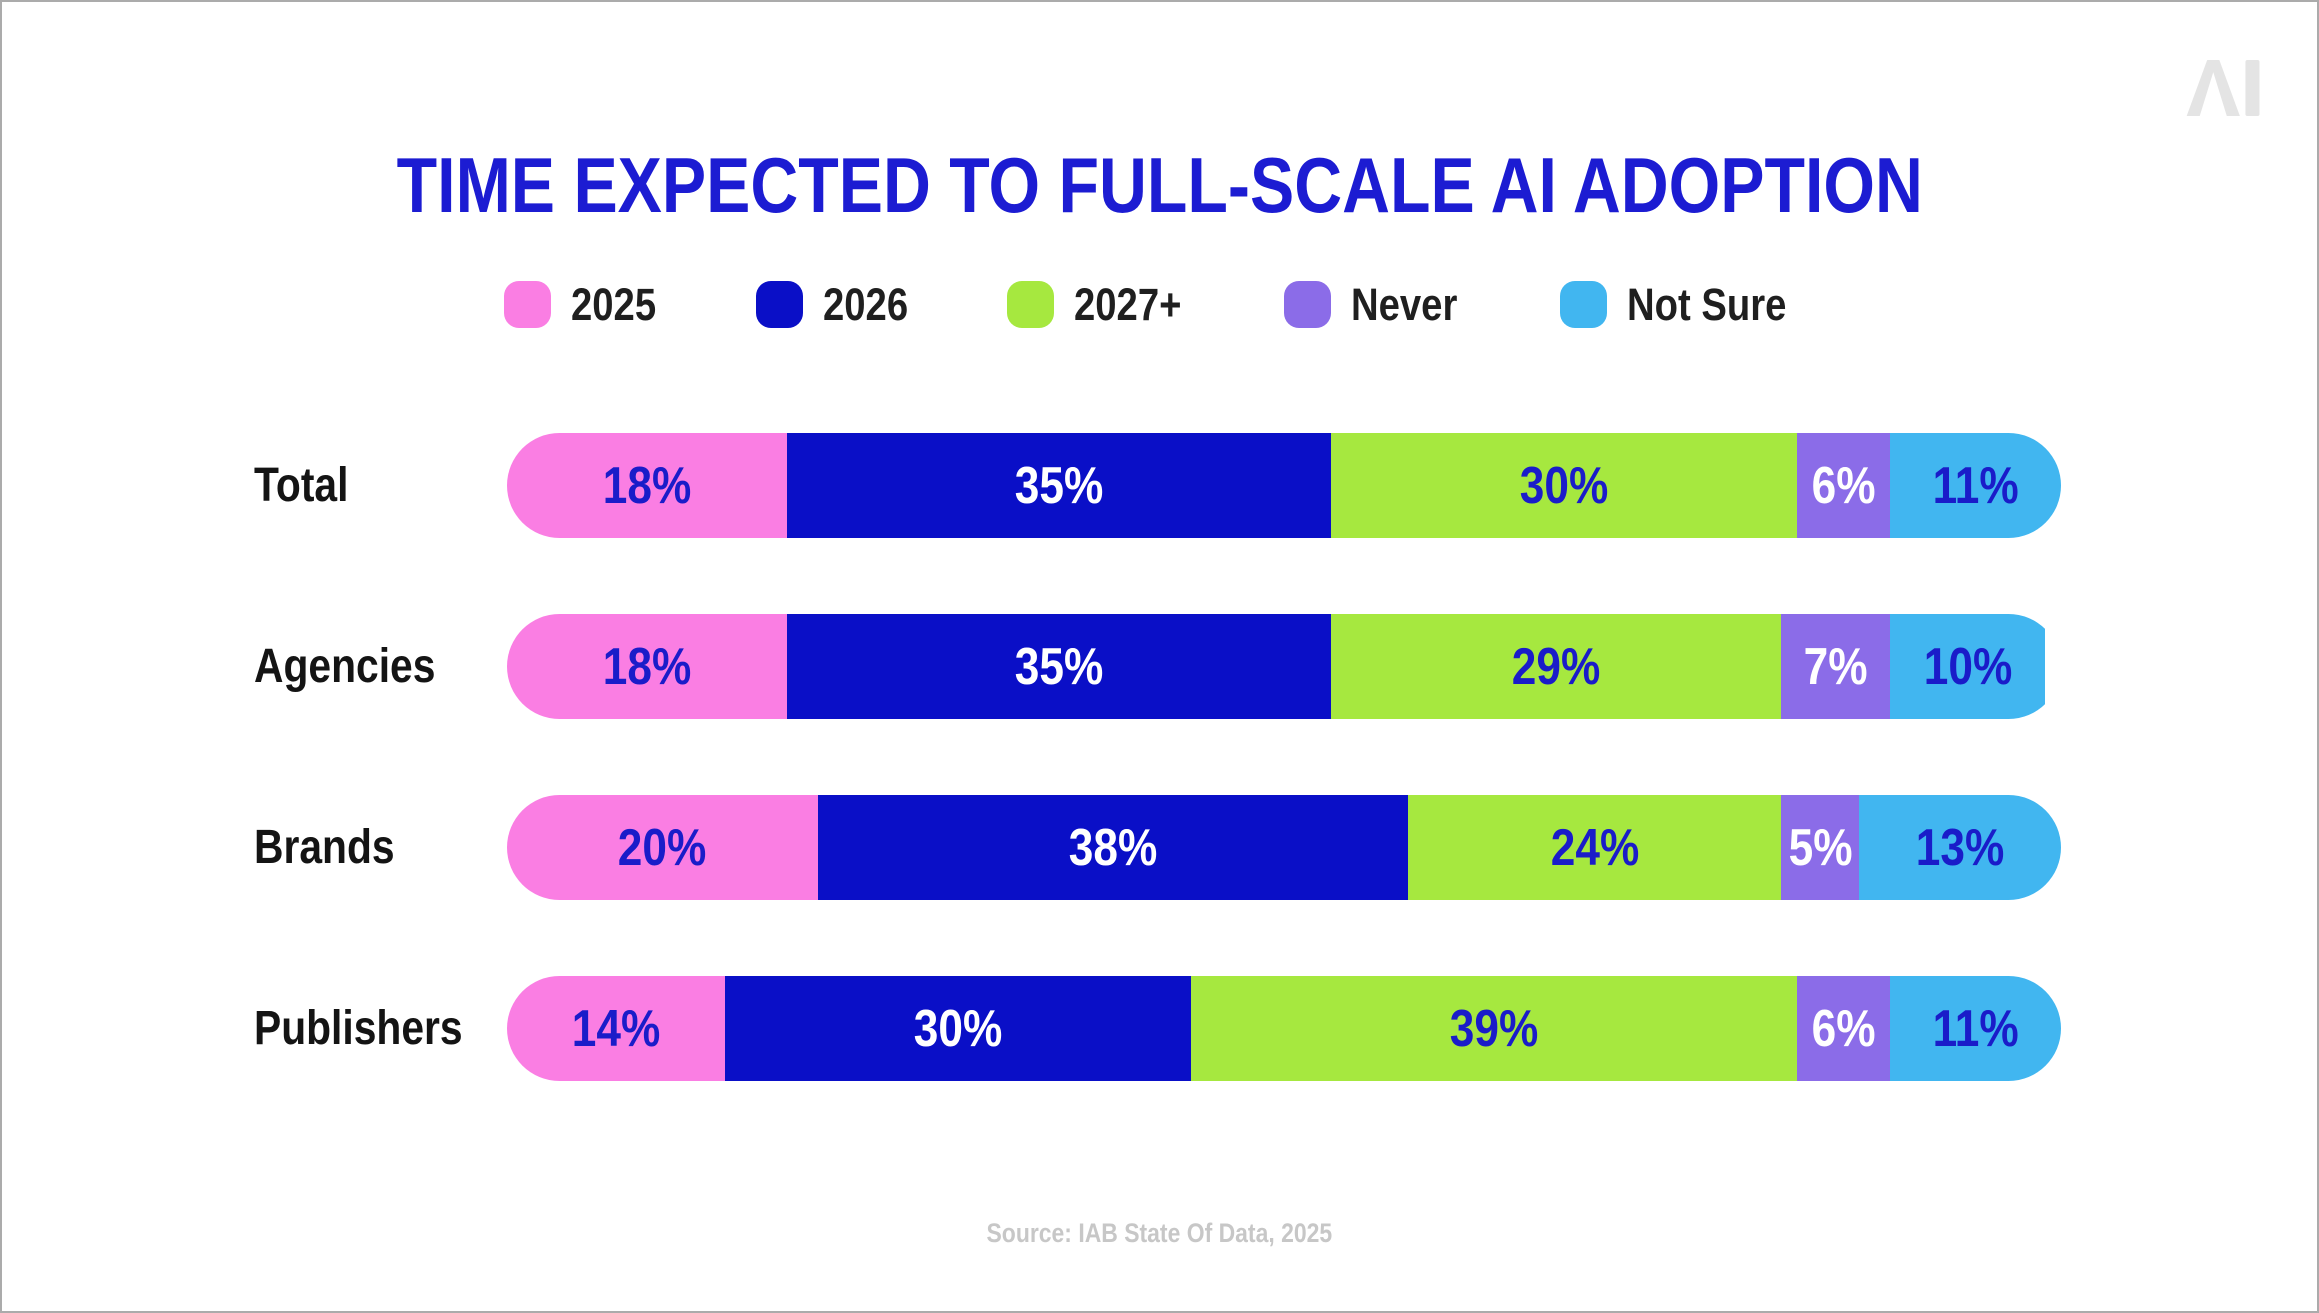  Describe the element at coordinates (2213, 88) in the screenshot. I see `ai-logo-a-glyph` at that location.